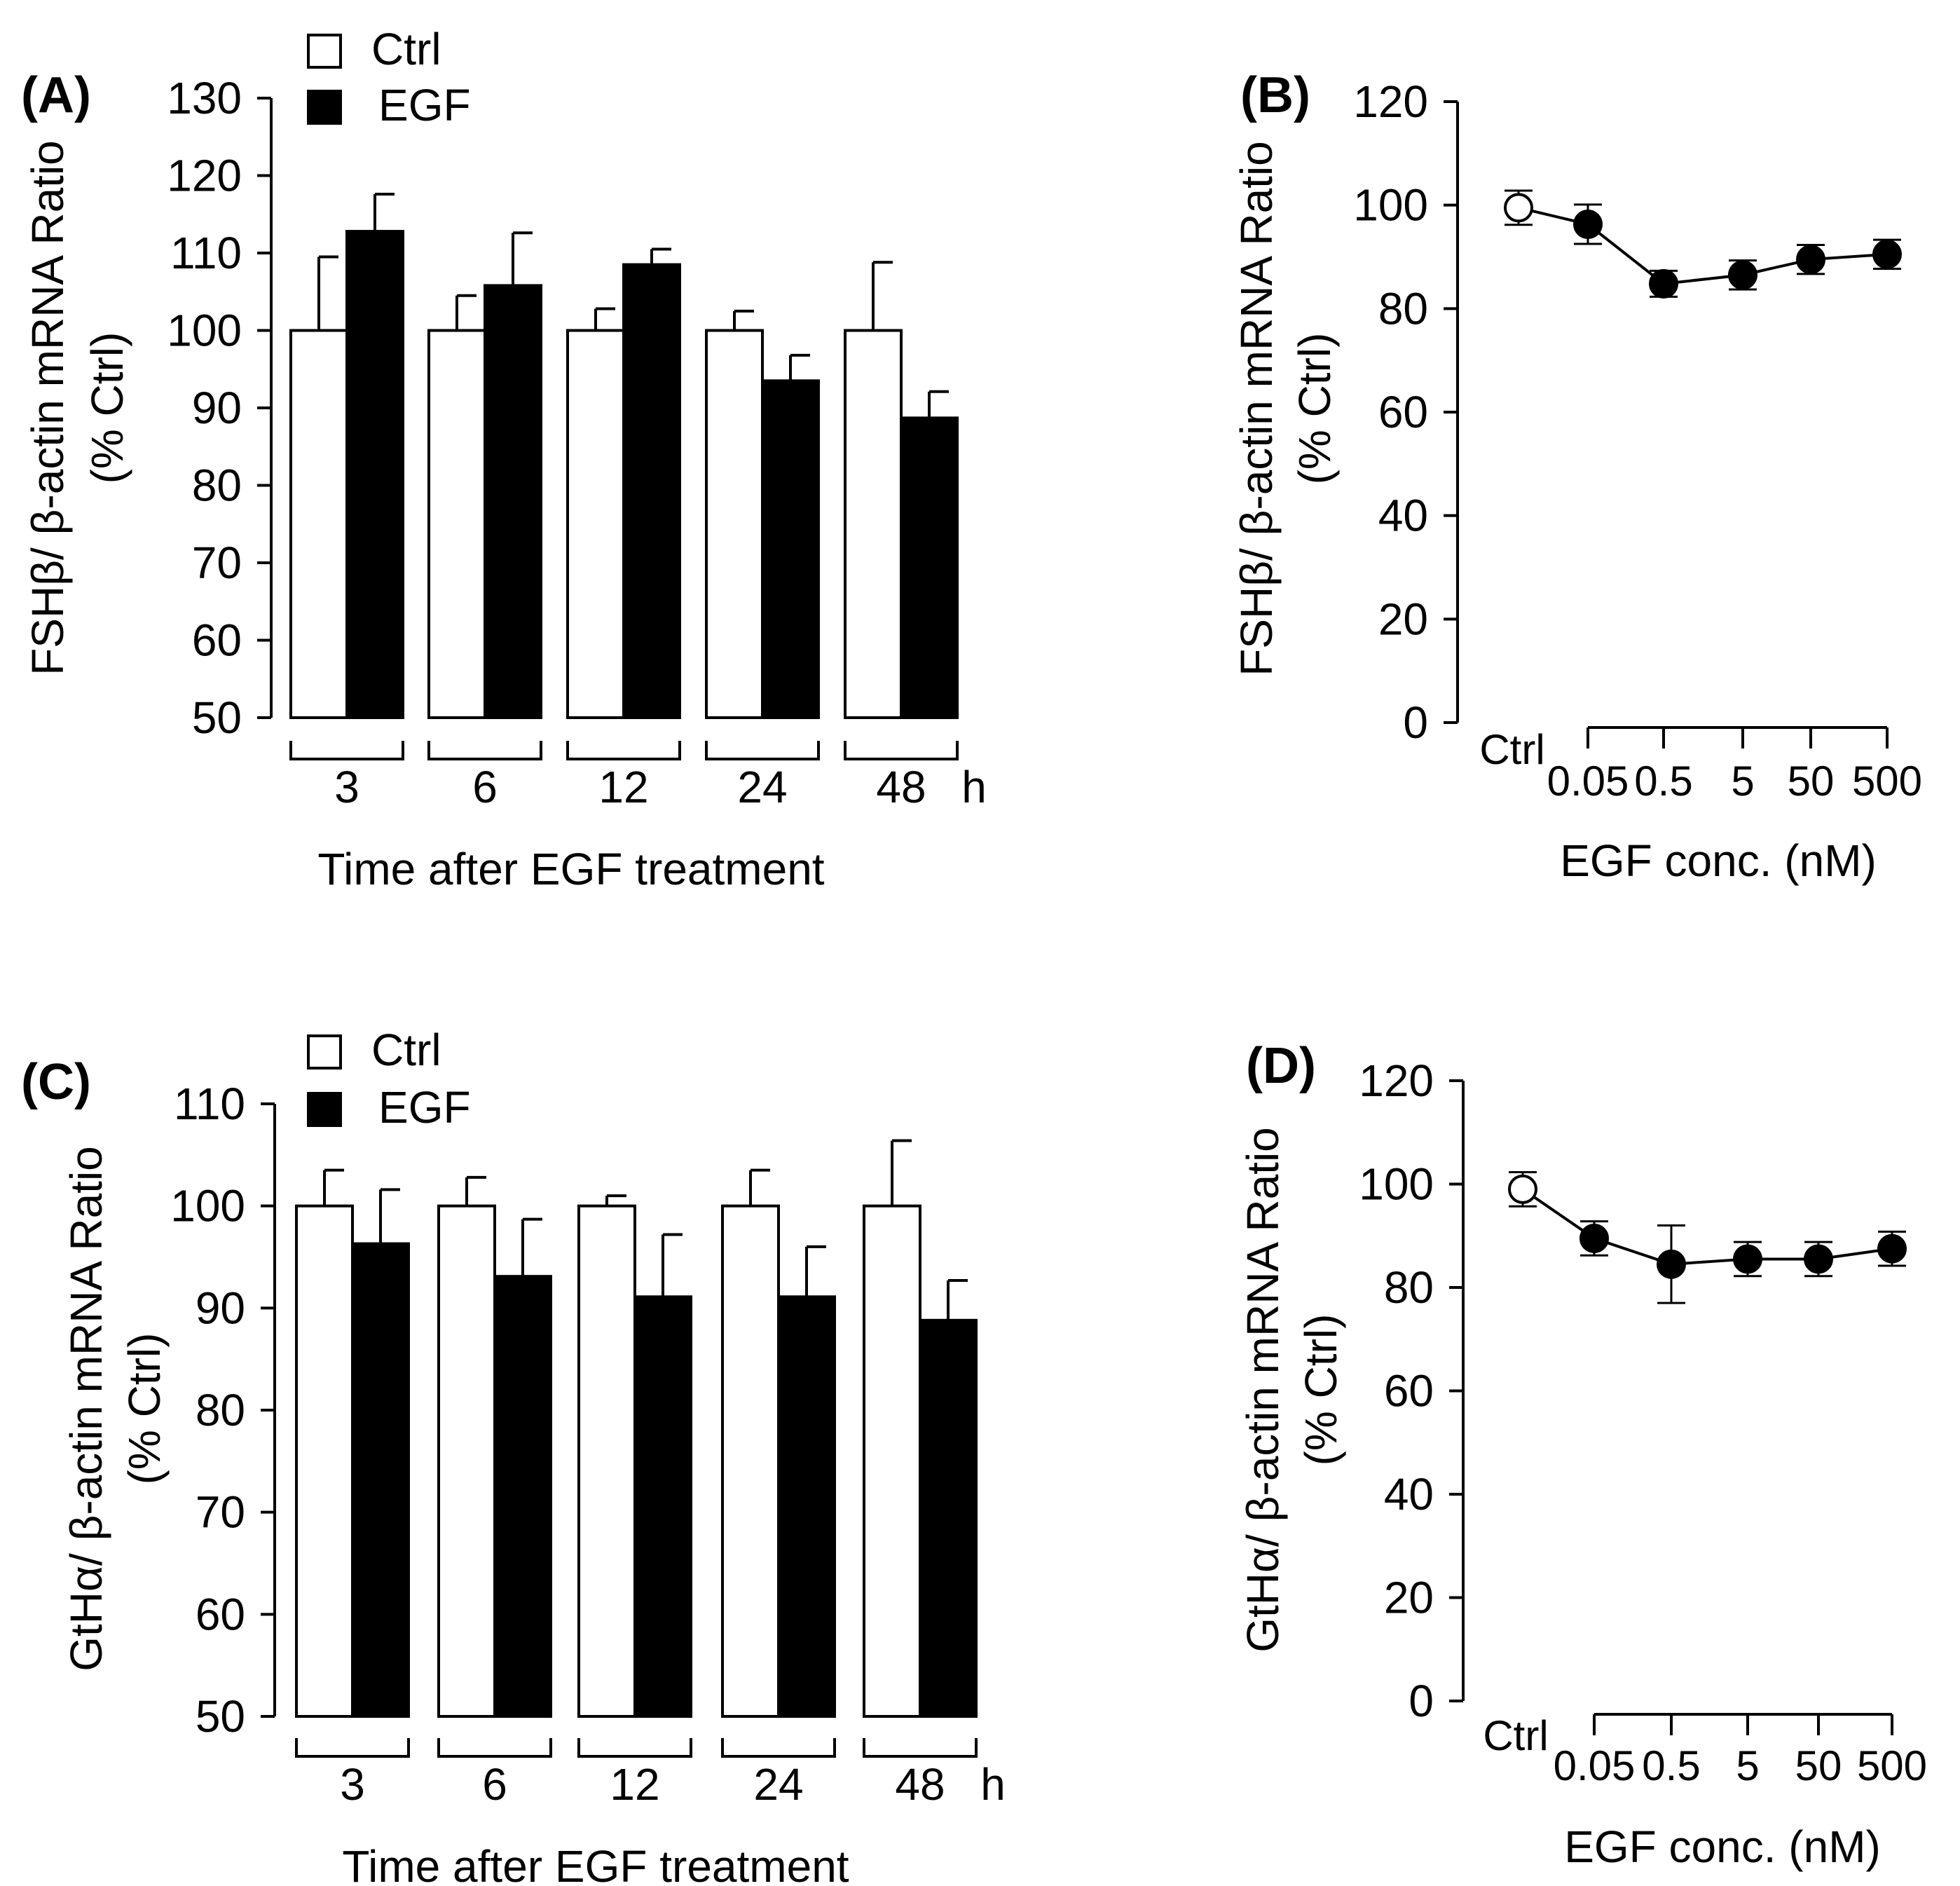 The height and width of the screenshot is (1886, 1960). What do you see at coordinates (204, 98) in the screenshot?
I see `y-tick-label: 130` at bounding box center [204, 98].